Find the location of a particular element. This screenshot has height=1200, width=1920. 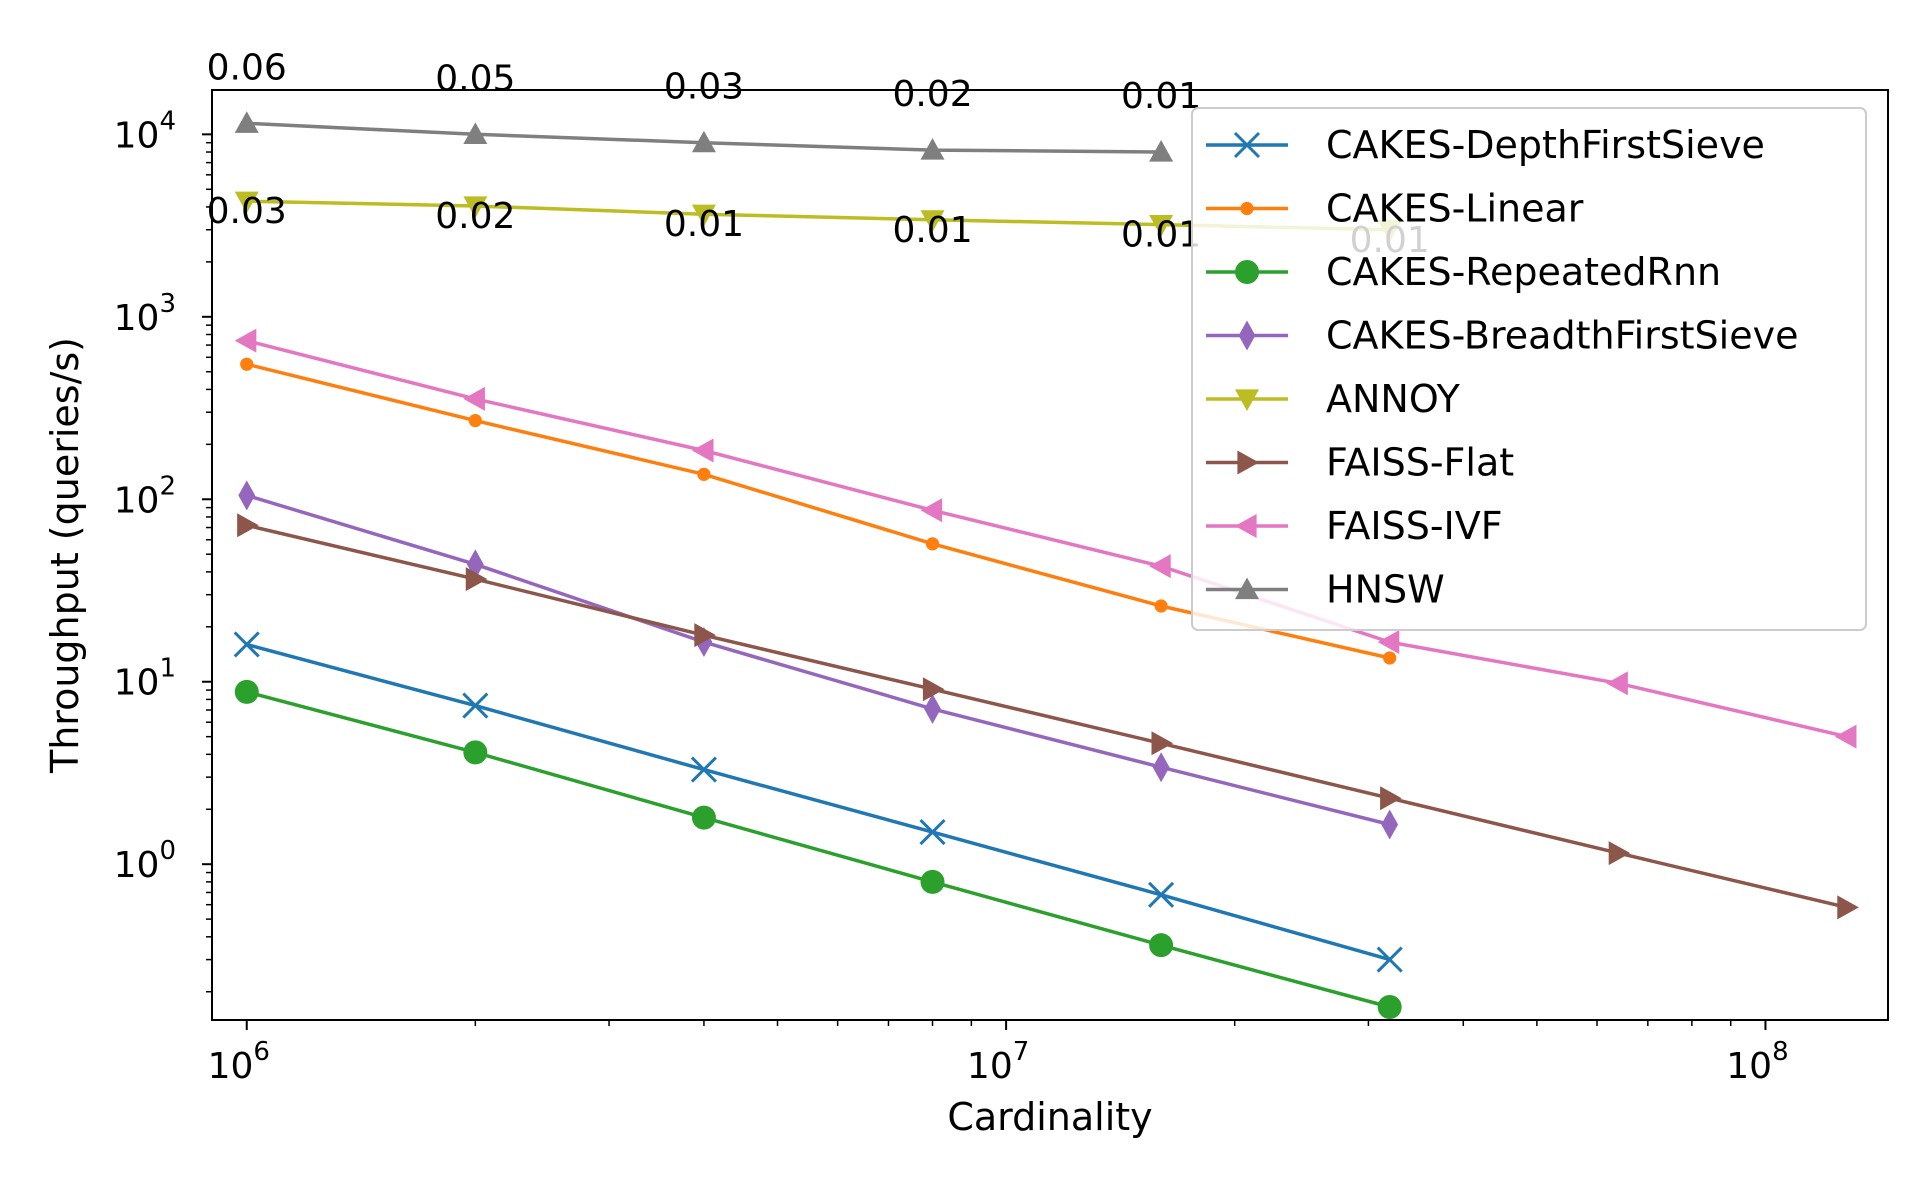

y-tick-label: 10¹ is located at coordinates (145, 679).